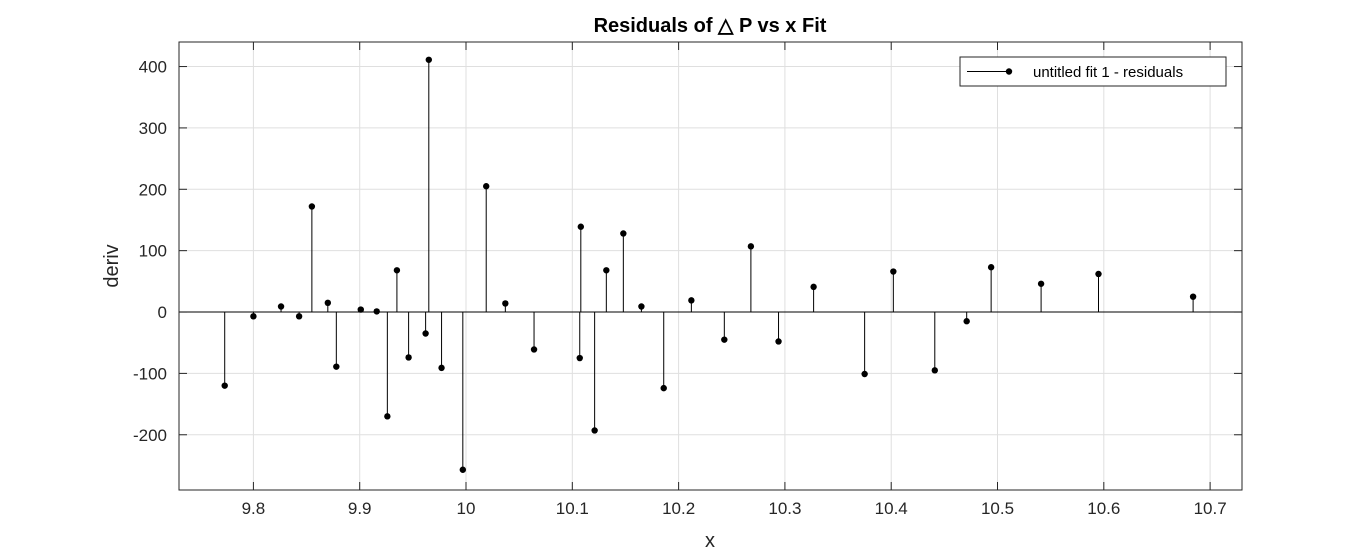 The height and width of the screenshot is (552, 1372). What do you see at coordinates (710, 26) in the screenshot?
I see `chart-title: Residuals of △ P vs x Fit` at bounding box center [710, 26].